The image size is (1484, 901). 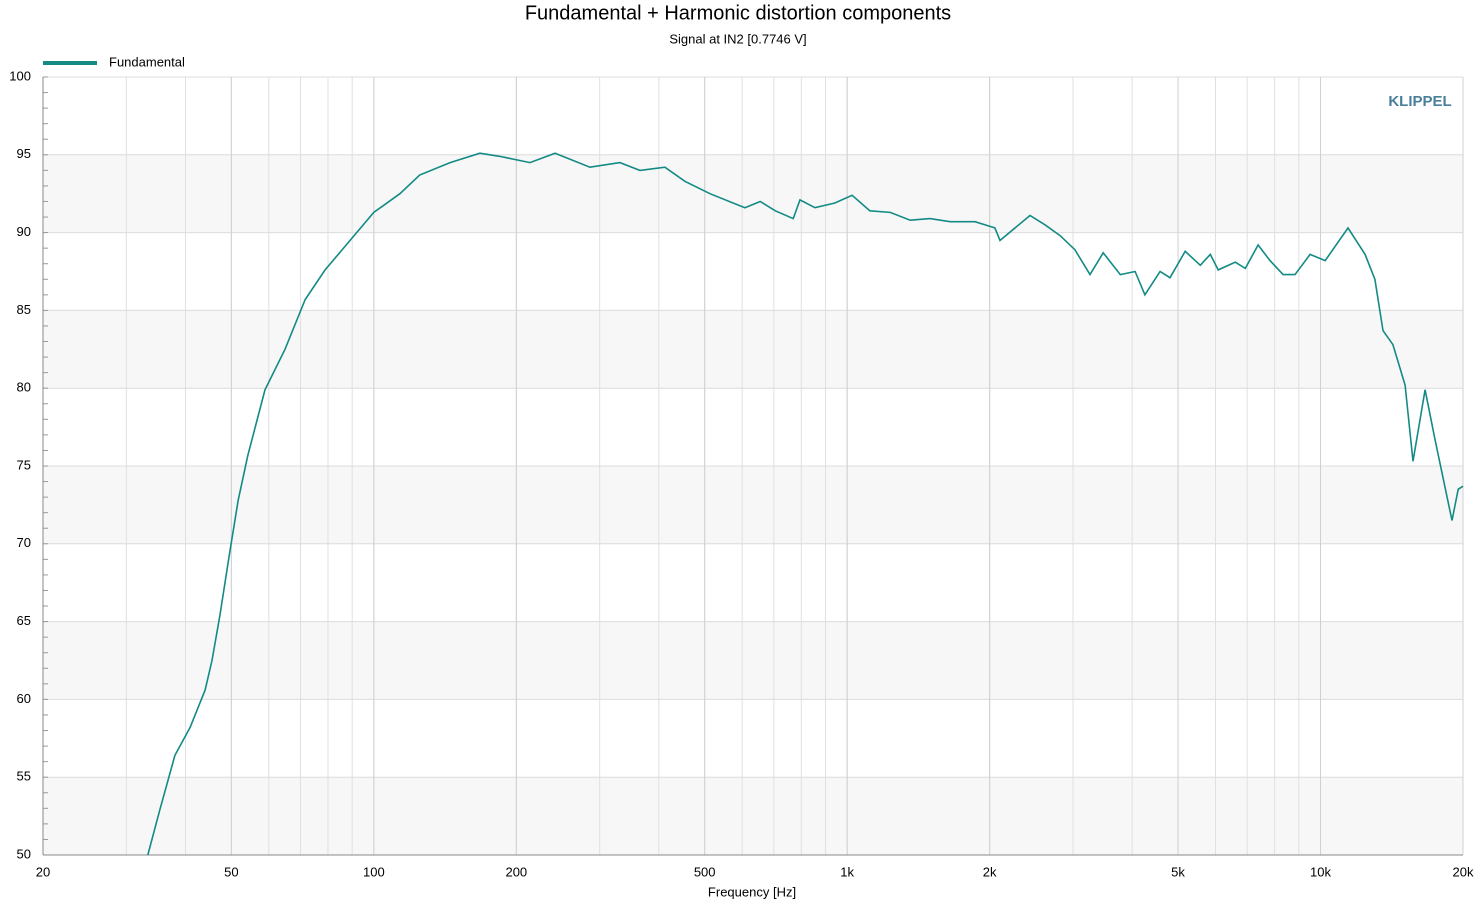 I want to click on x-tick-label: 10k, so click(x=1320, y=871).